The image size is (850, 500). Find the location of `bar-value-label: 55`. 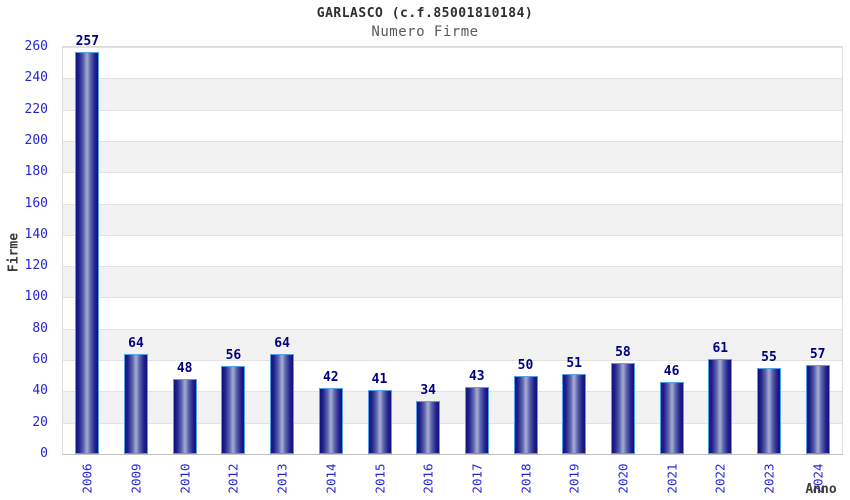

bar-value-label: 55 is located at coordinates (769, 357).